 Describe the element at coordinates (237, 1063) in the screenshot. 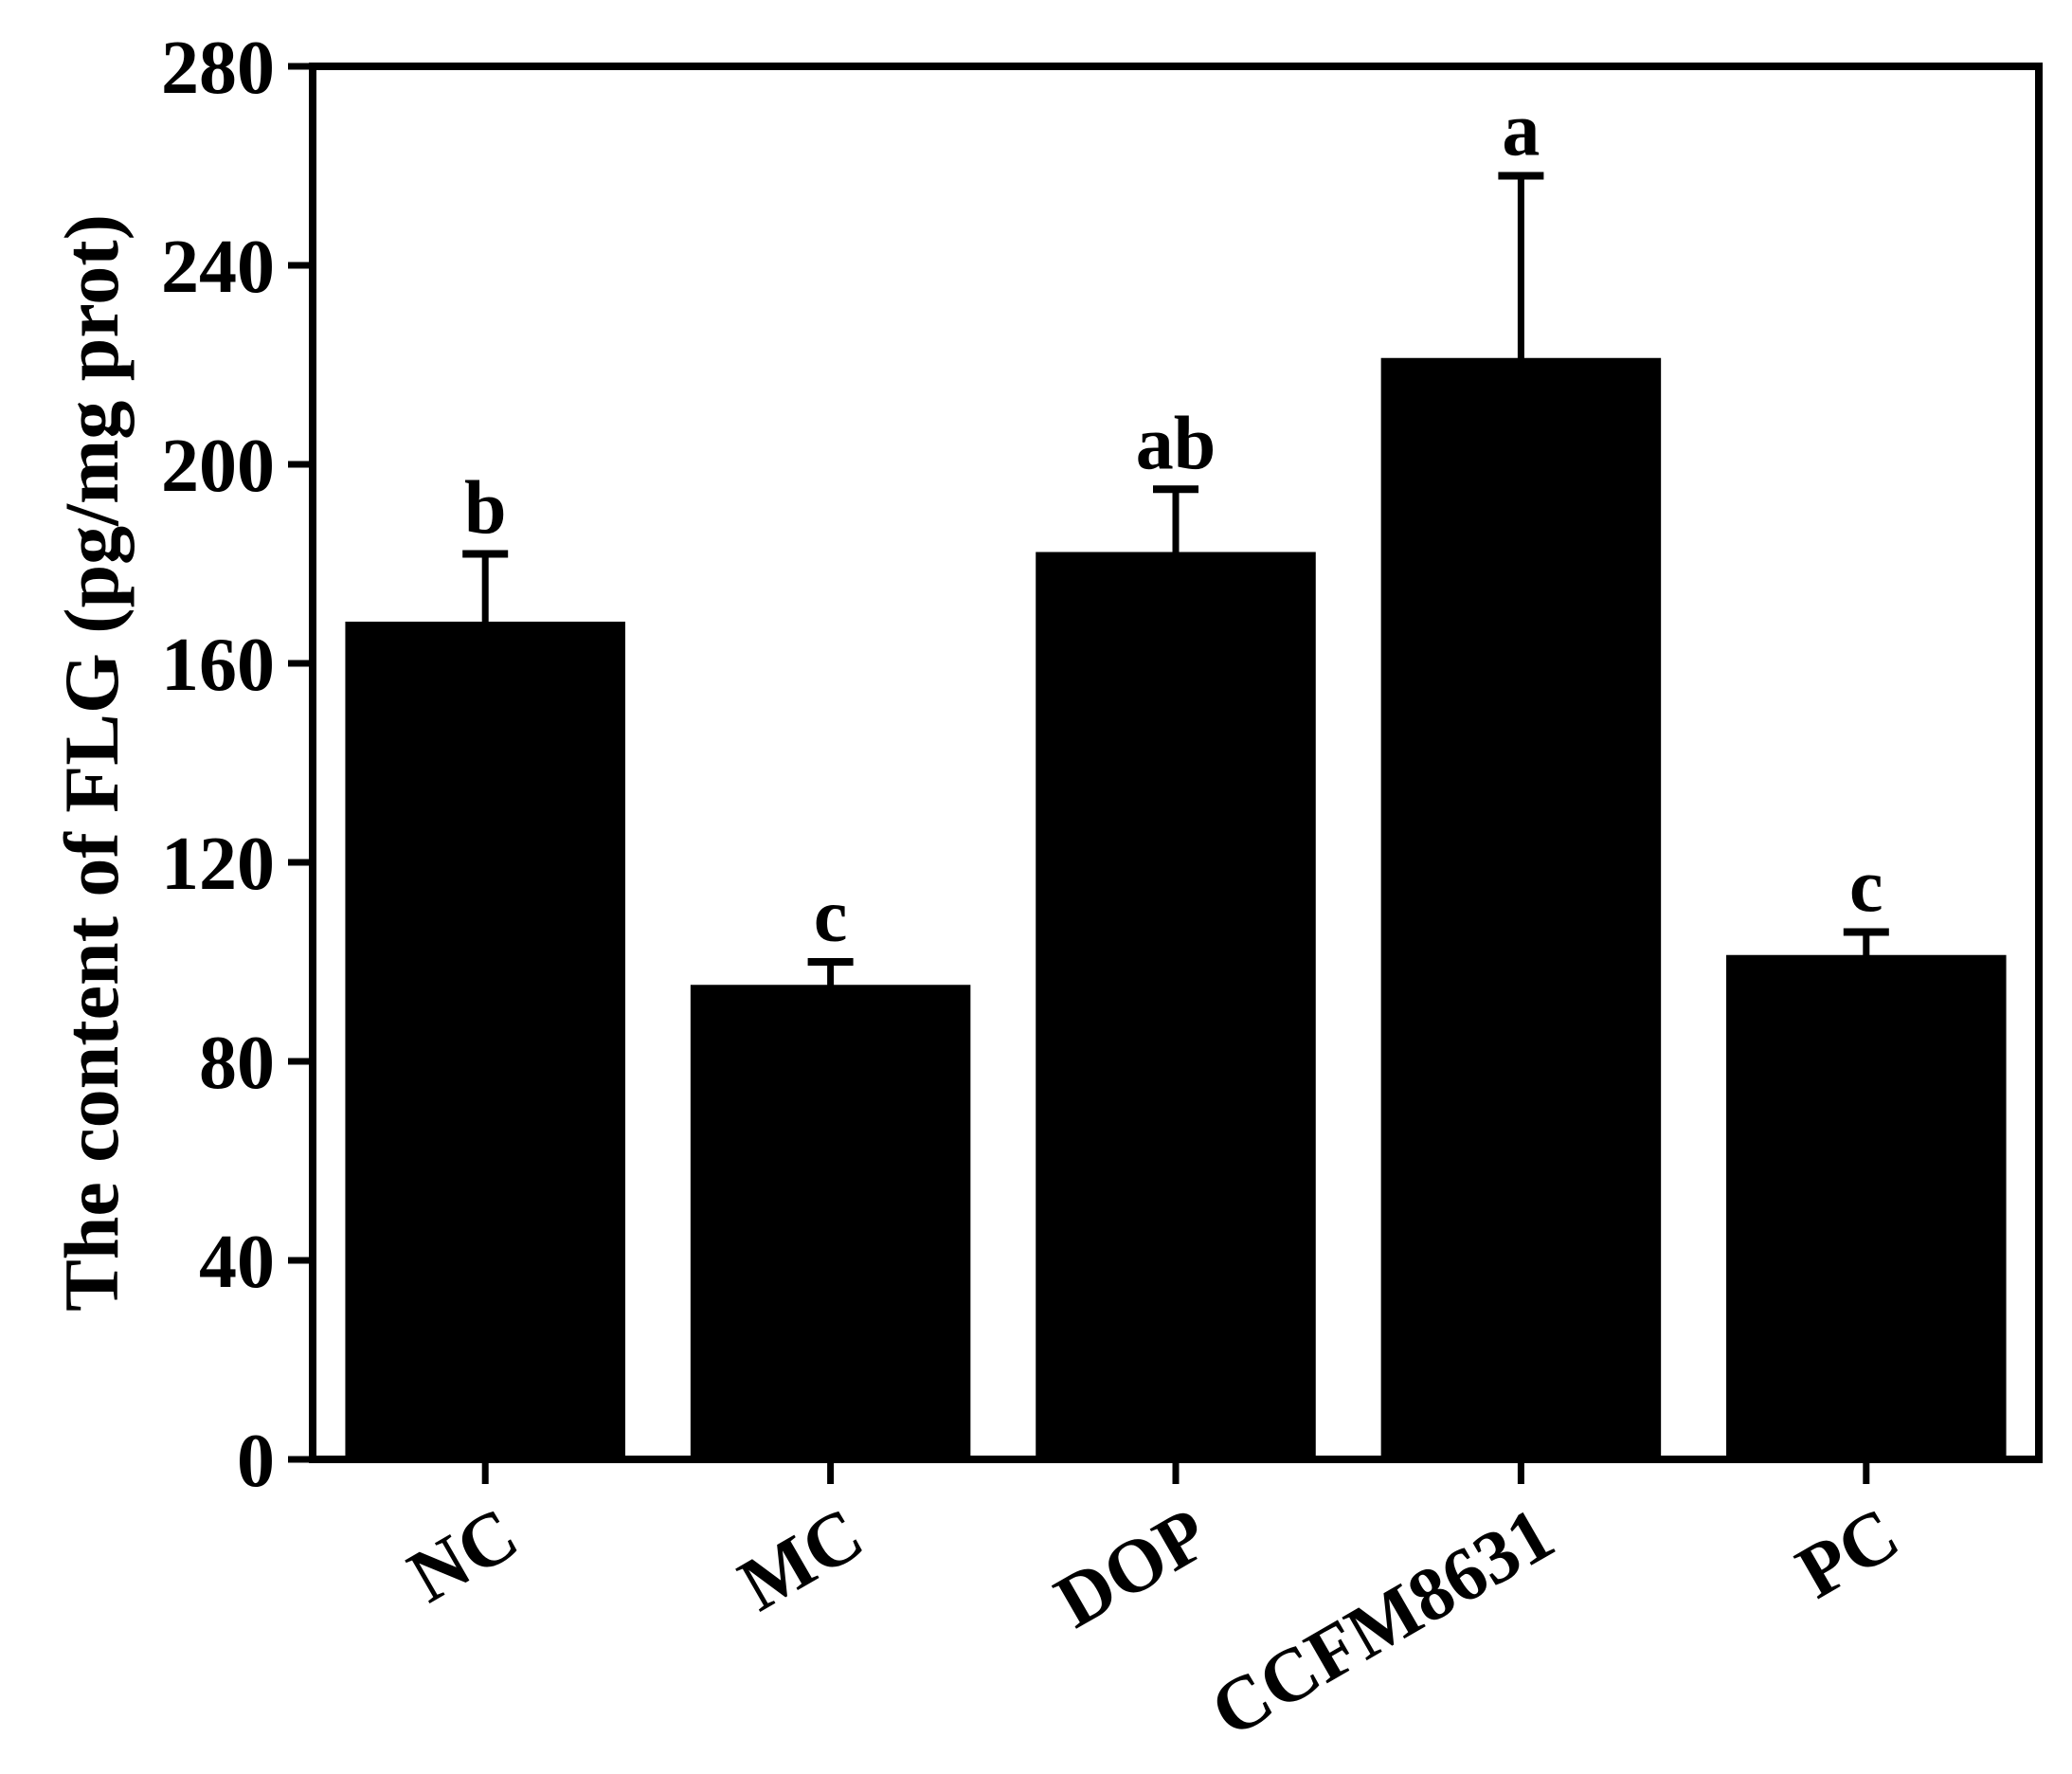

I see `y-tick-label: 80` at that location.